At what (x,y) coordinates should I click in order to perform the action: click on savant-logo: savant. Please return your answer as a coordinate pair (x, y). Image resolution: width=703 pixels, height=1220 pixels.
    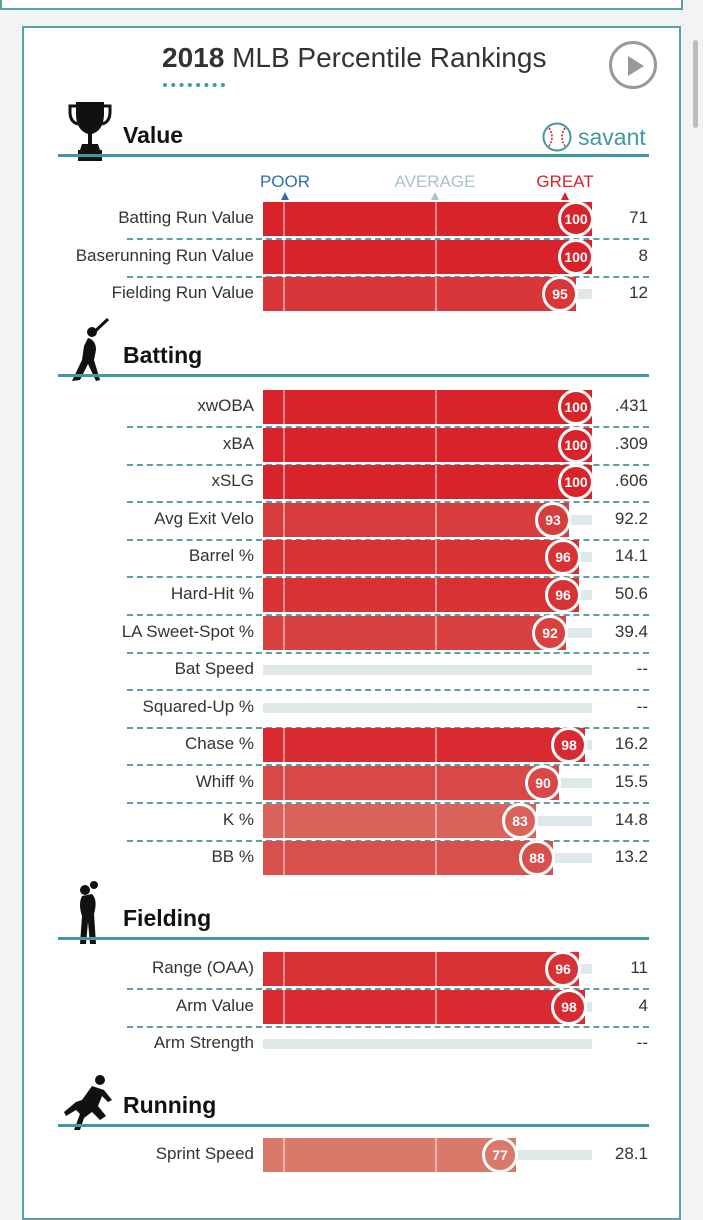
    Looking at the image, I should click on (594, 137).